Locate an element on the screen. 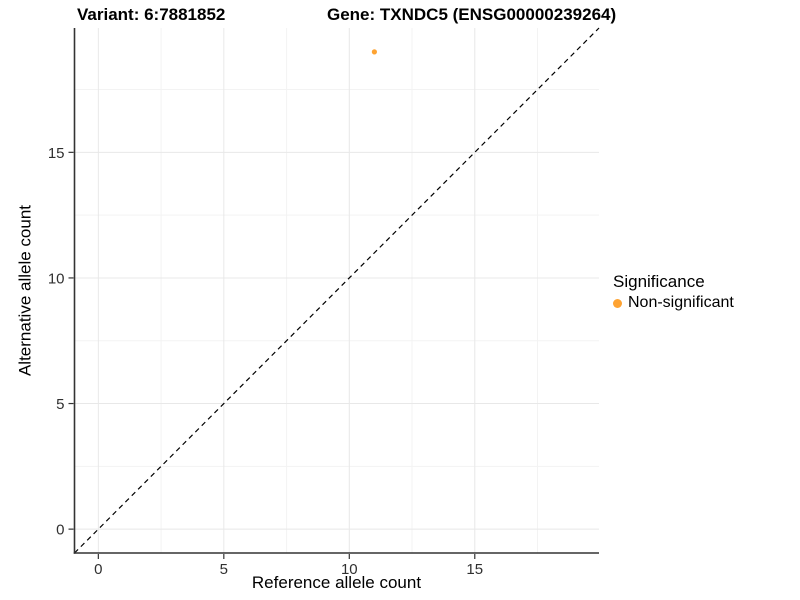 This screenshot has width=800, height=600. legend: Significance Non-significant is located at coordinates (673, 292).